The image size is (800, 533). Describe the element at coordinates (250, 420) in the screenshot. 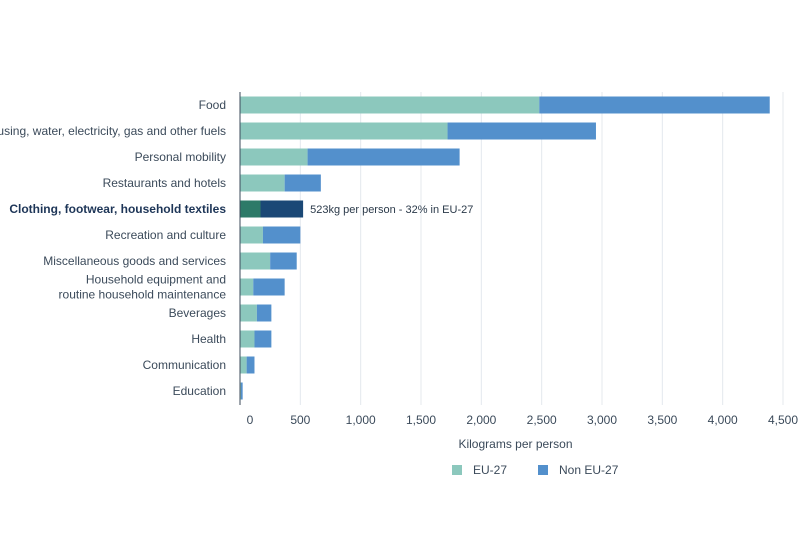

I see `x-tick-label: 0` at that location.